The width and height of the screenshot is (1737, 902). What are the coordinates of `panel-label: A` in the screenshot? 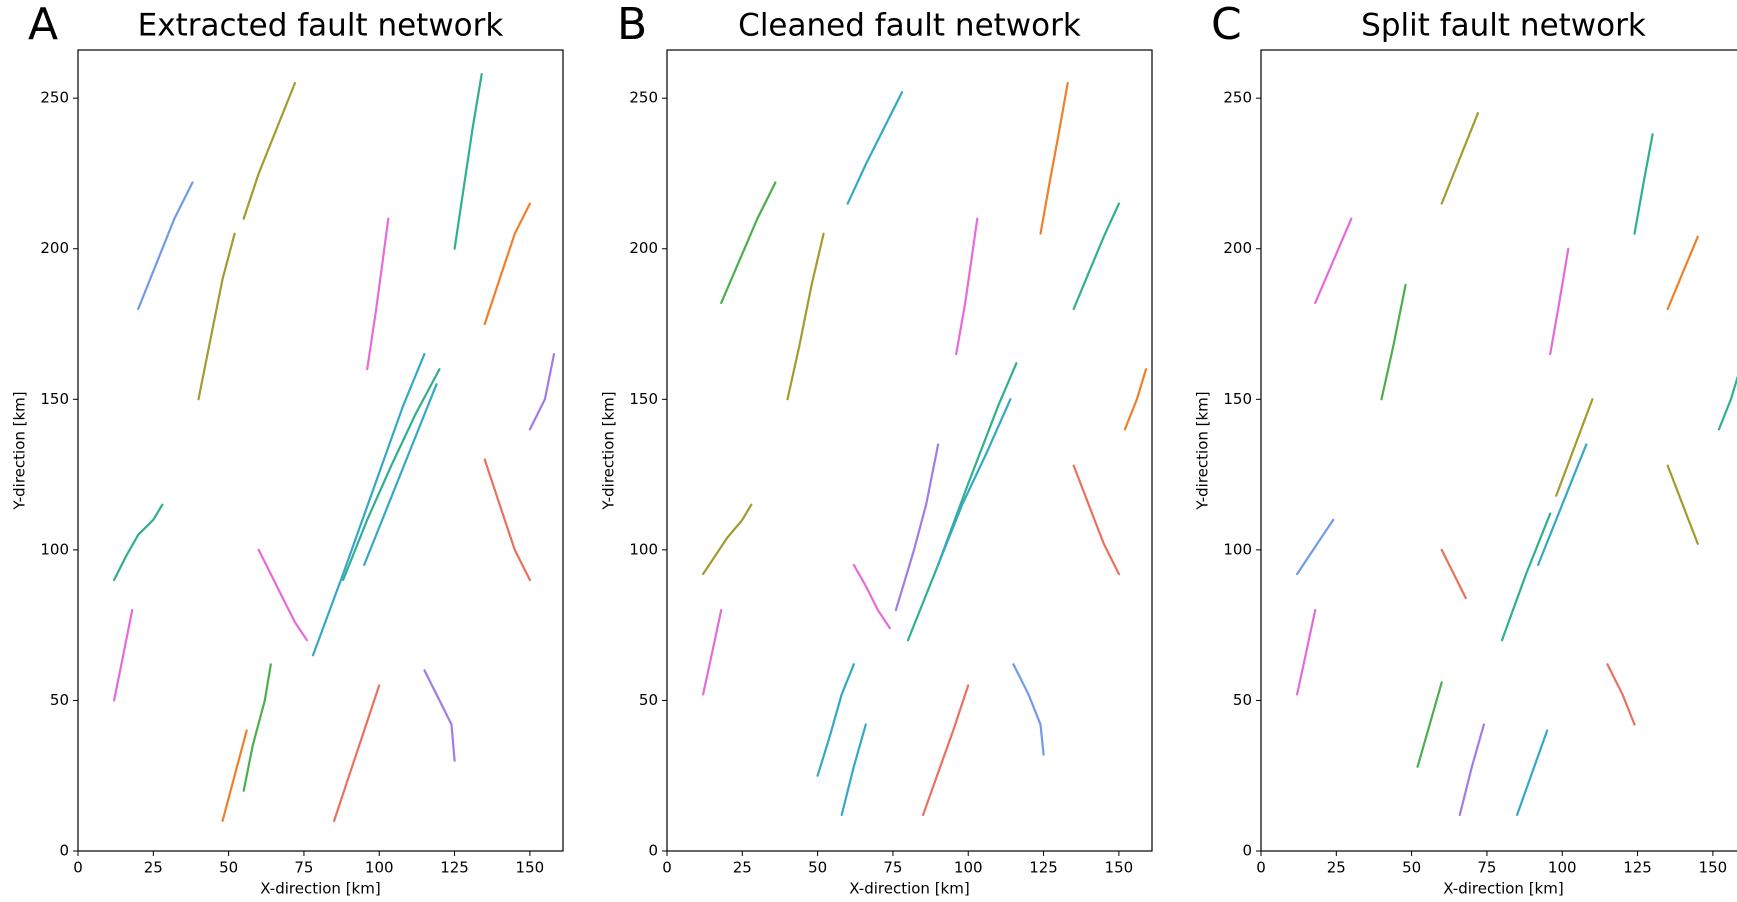 It's located at (43, 25).